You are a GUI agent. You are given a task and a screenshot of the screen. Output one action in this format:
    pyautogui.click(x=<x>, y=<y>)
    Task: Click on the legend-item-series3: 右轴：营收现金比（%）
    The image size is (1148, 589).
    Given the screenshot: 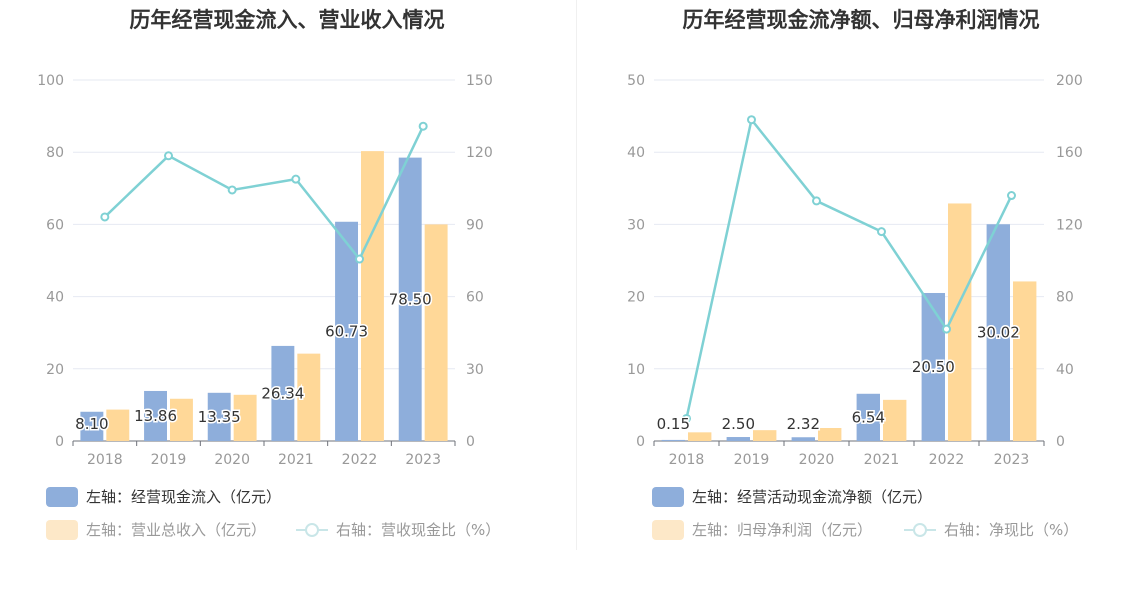 What is the action you would take?
    pyautogui.click(x=398, y=529)
    